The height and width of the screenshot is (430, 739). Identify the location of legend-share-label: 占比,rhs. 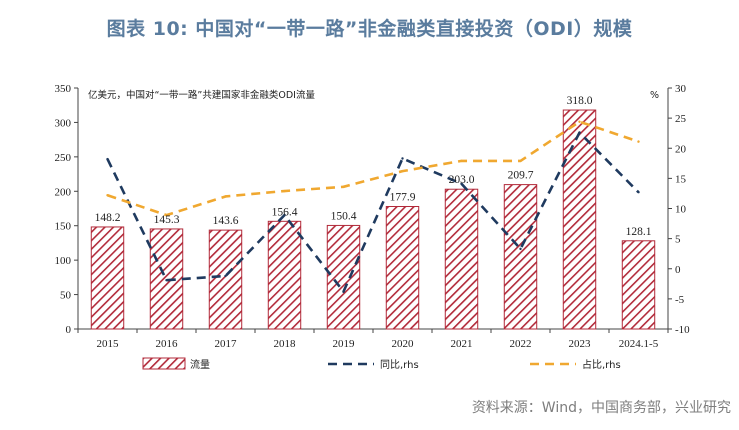
(601, 364).